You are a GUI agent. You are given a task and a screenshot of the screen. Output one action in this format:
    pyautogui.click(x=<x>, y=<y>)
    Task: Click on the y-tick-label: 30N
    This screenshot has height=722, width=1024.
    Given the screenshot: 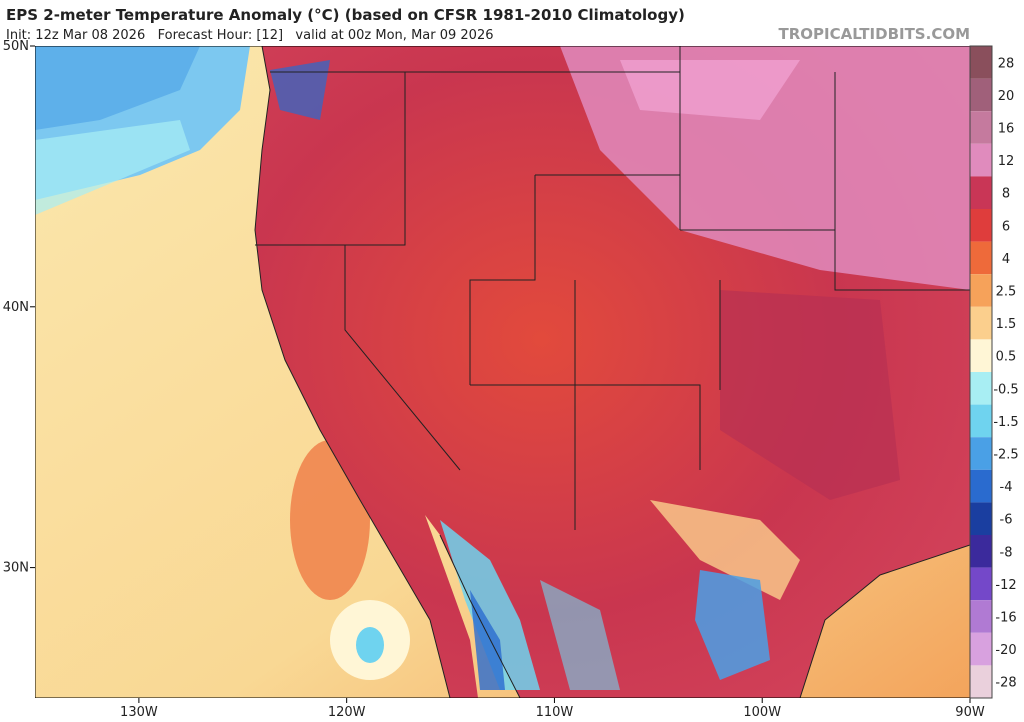 What is the action you would take?
    pyautogui.click(x=16, y=568)
    